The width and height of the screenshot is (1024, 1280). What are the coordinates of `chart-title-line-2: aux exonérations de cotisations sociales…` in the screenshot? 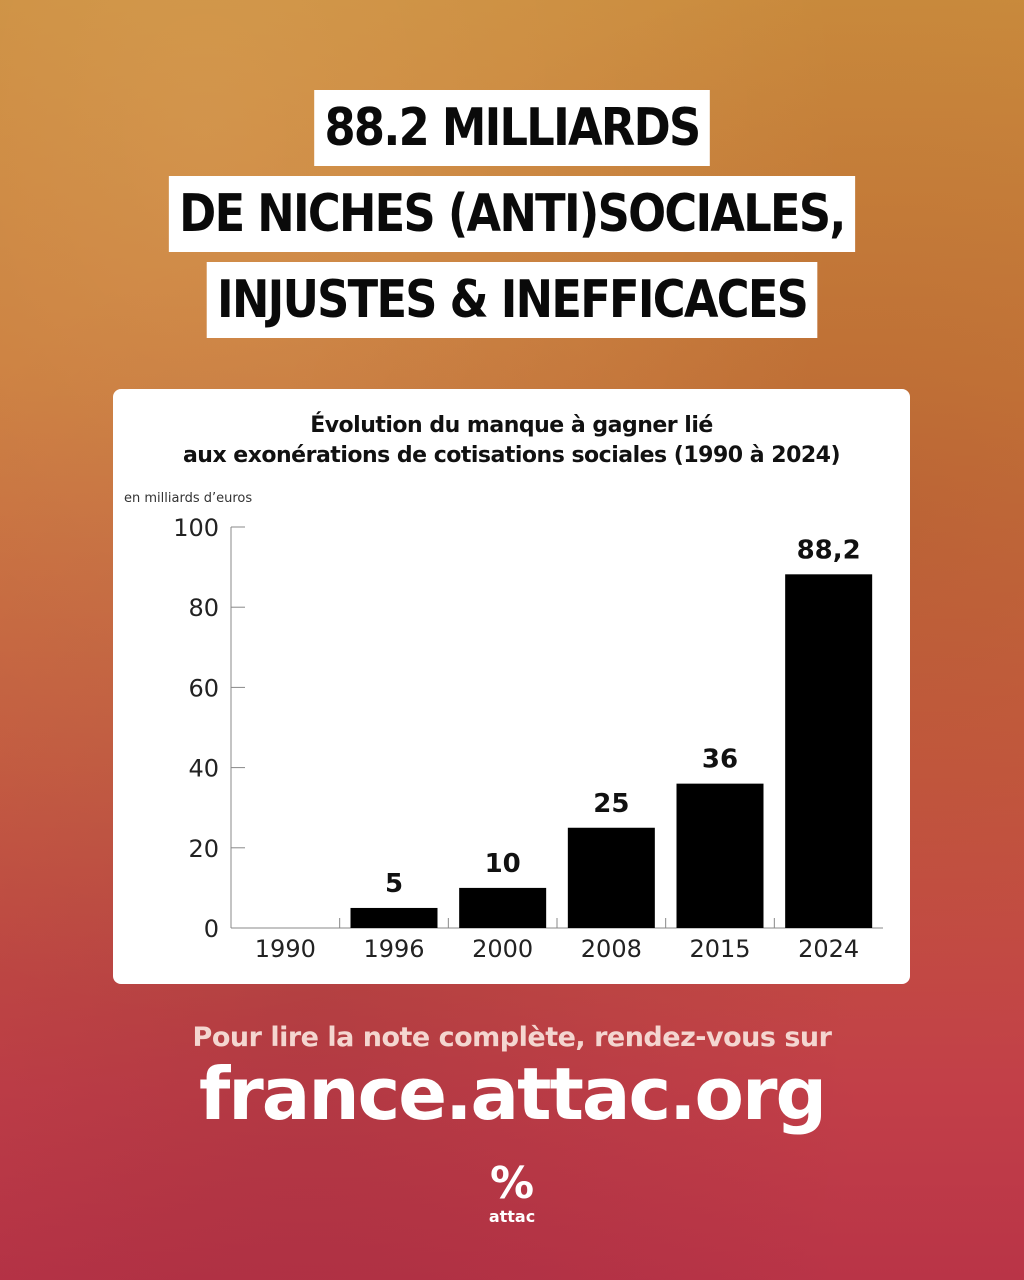 It's located at (511, 455).